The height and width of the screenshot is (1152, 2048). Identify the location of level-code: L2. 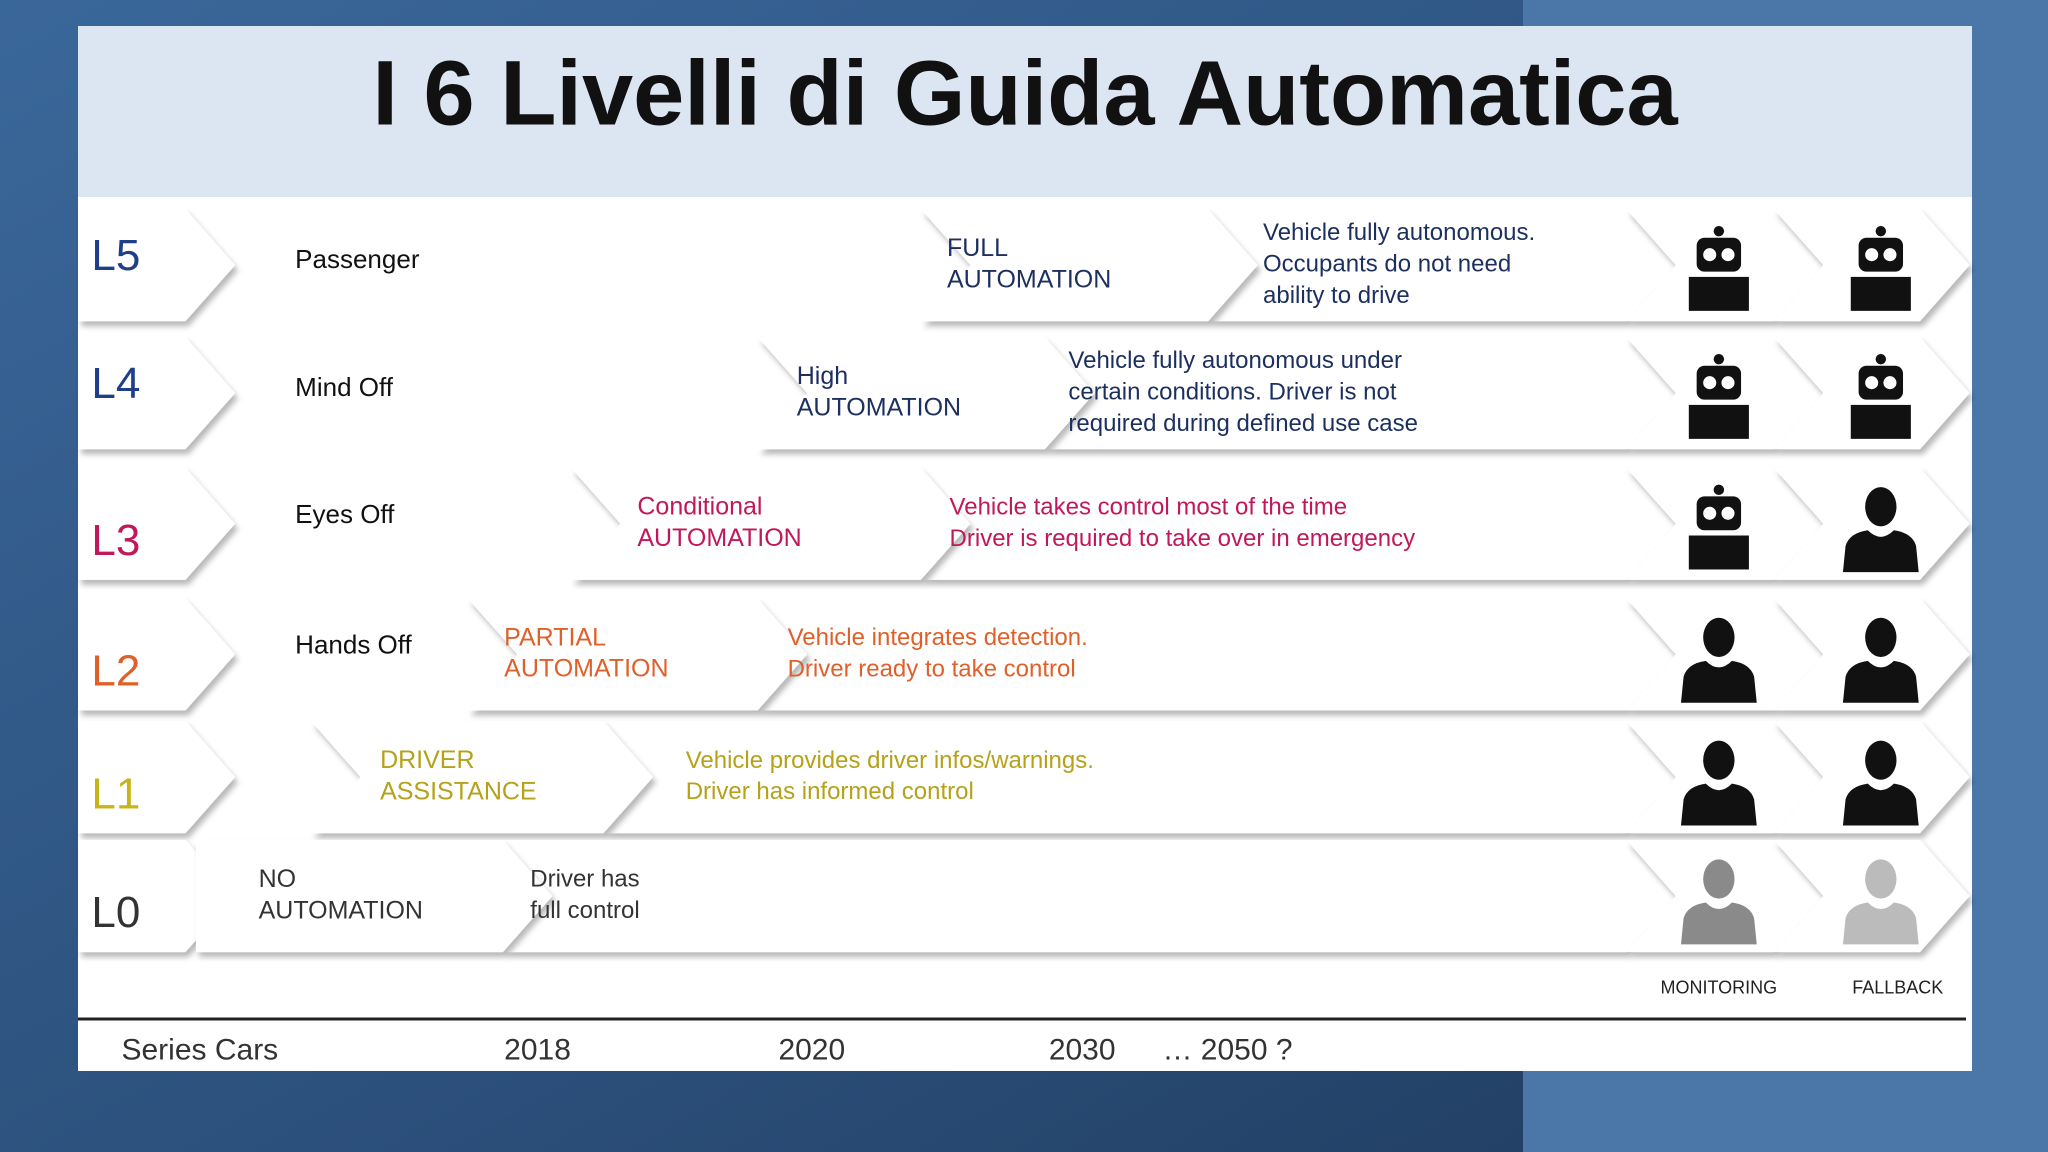
(115, 671).